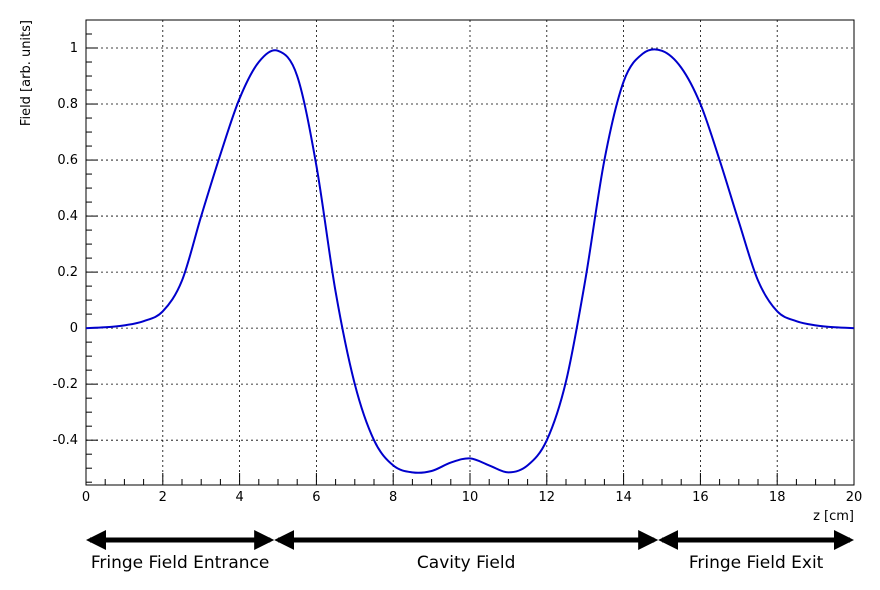 The image size is (880, 590). I want to click on x-axis-title: z [cm], so click(833, 516).